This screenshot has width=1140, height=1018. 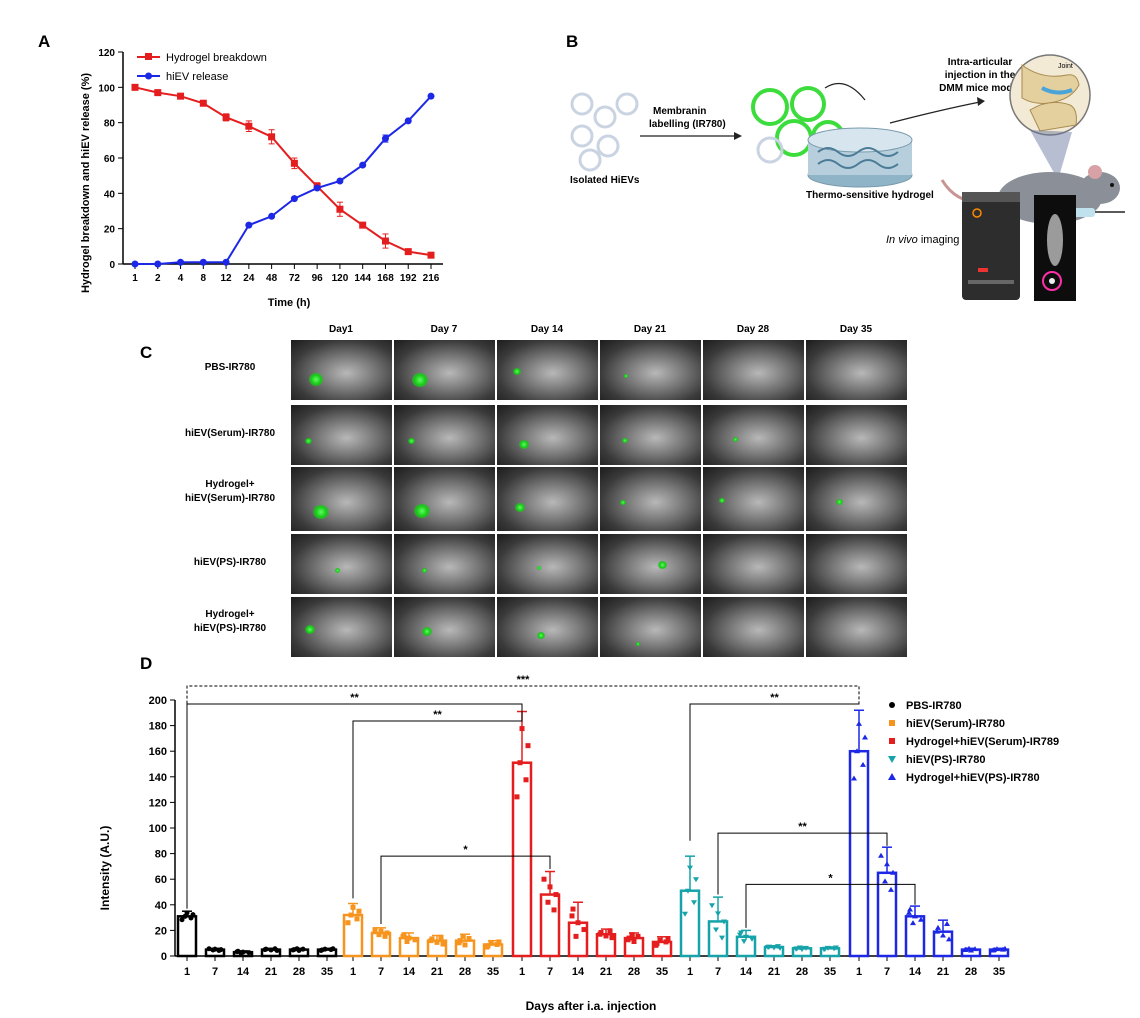 What do you see at coordinates (856, 329) in the screenshot?
I see `day-header: Day 35` at bounding box center [856, 329].